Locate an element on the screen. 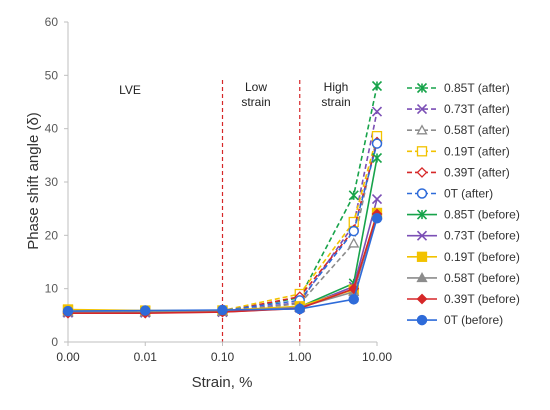  legend-item: 0.19T (before) is located at coordinates (463, 257).